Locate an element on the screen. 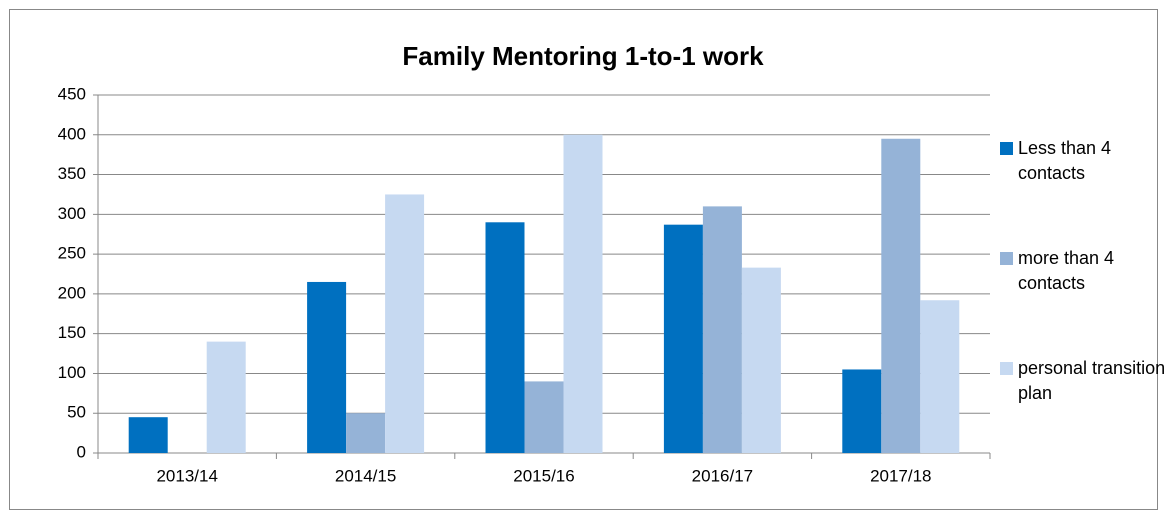 This screenshot has height=520, width=1168. chart-title: Family Mentoring 1-to-1 work is located at coordinates (583, 56).